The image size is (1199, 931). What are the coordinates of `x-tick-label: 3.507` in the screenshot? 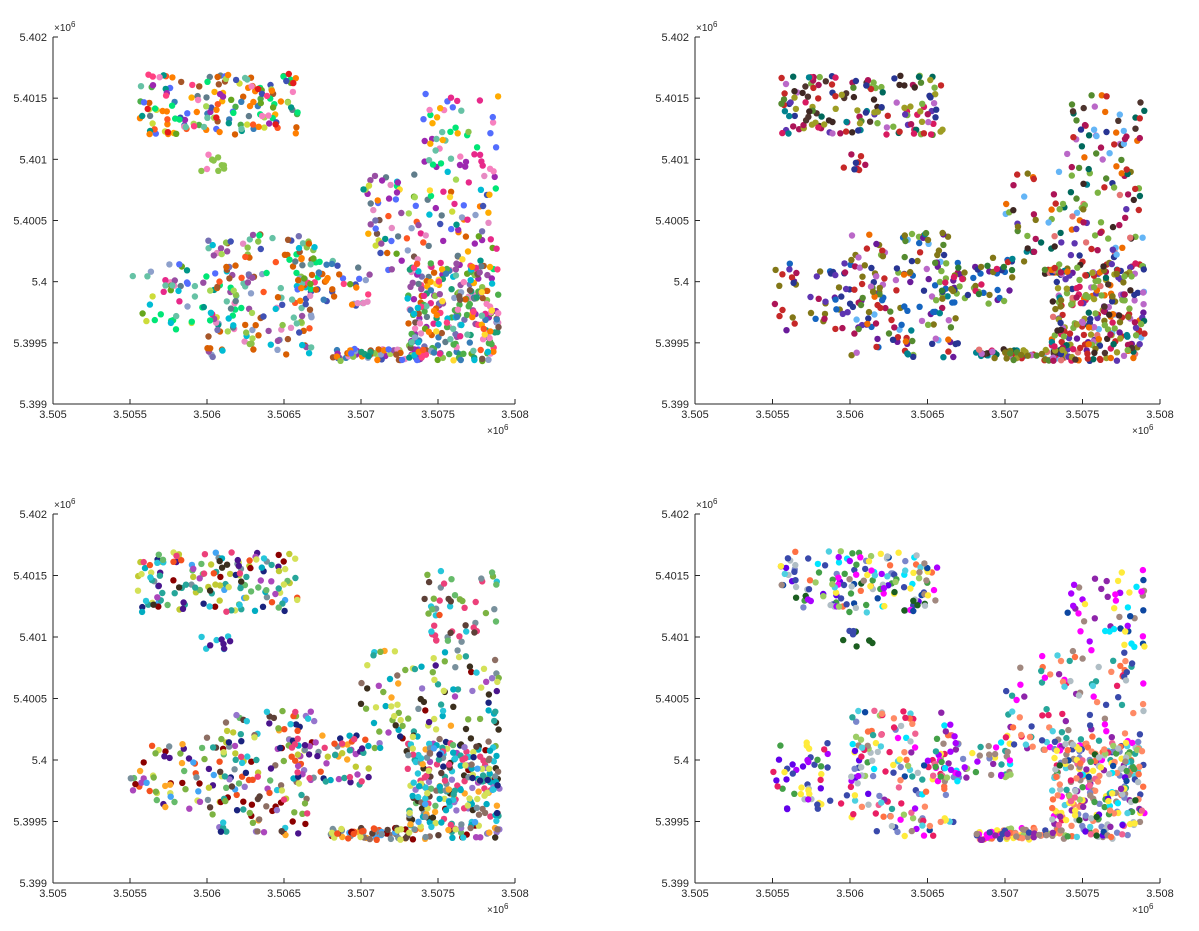 It's located at (1005, 894).